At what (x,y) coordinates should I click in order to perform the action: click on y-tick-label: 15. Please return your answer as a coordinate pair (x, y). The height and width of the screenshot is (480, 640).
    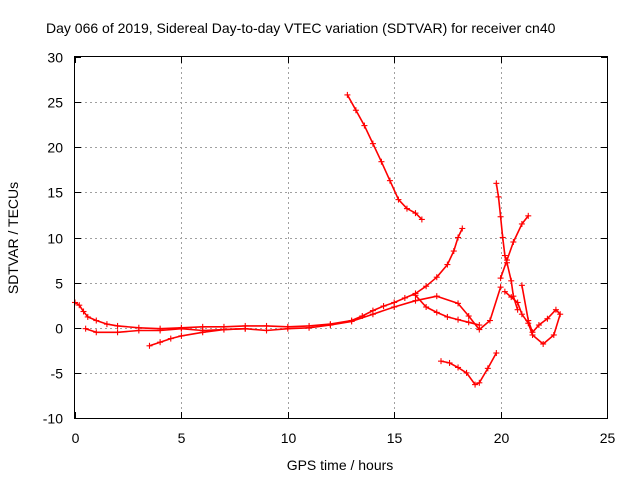
    Looking at the image, I should click on (55, 193).